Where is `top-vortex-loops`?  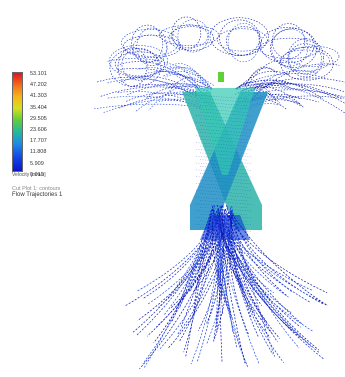 top-vortex-loops is located at coordinates (224, 52).